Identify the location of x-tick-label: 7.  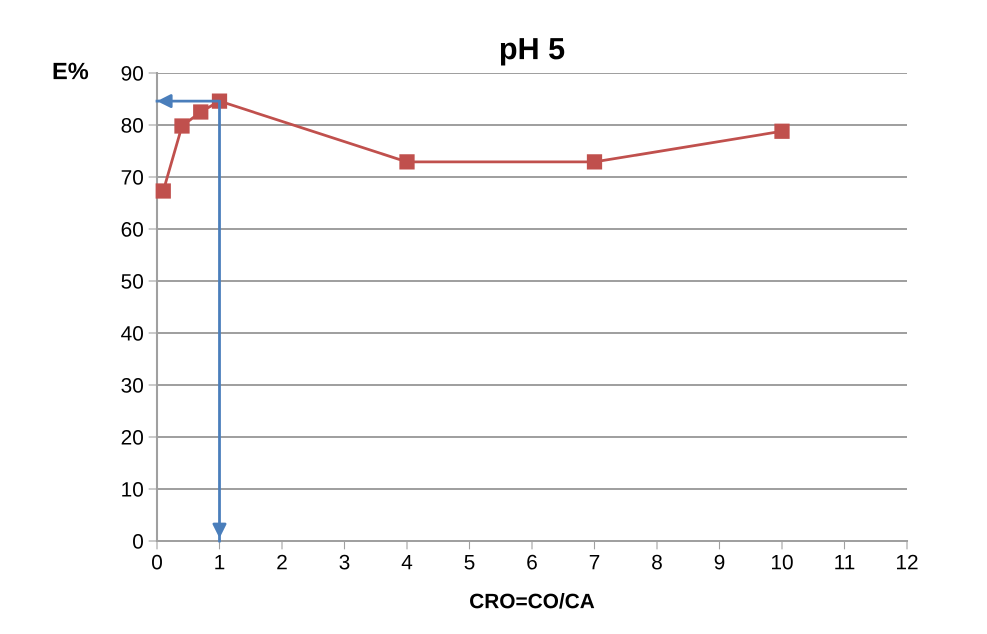
(595, 562).